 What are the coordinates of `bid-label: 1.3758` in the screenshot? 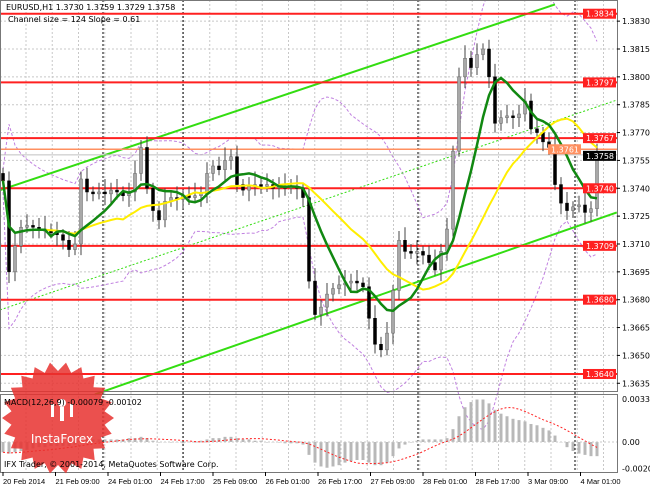 It's located at (600, 156).